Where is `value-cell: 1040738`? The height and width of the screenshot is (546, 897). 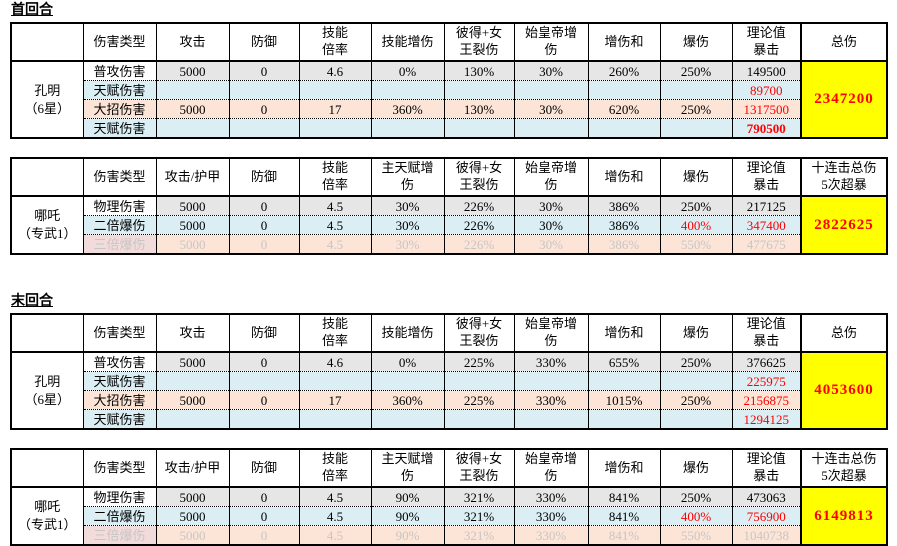 value-cell: 1040738 is located at coordinates (766, 535).